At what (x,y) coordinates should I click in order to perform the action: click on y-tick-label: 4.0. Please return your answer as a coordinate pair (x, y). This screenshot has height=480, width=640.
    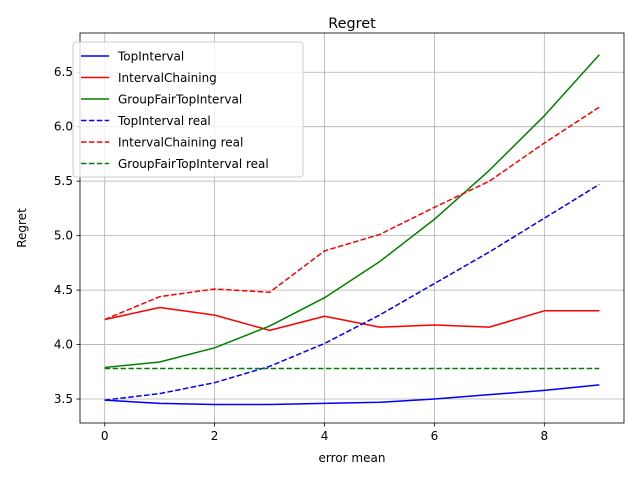
    Looking at the image, I should click on (63, 345).